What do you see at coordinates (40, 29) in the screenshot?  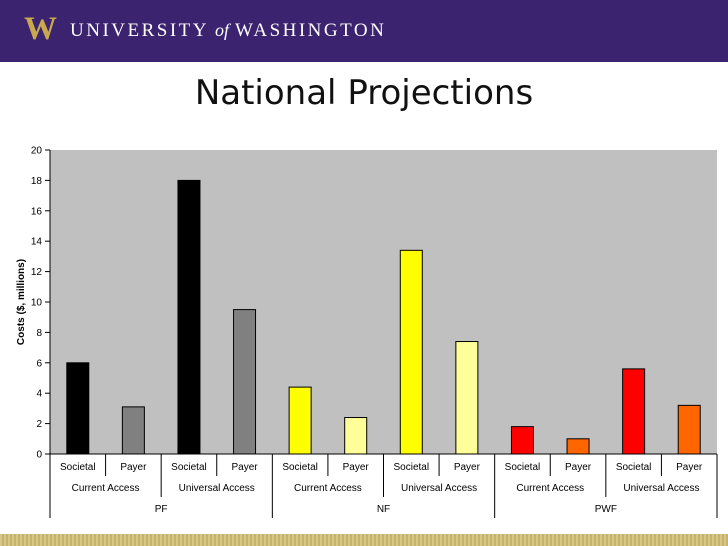 I see `university-logo-w: W` at bounding box center [40, 29].